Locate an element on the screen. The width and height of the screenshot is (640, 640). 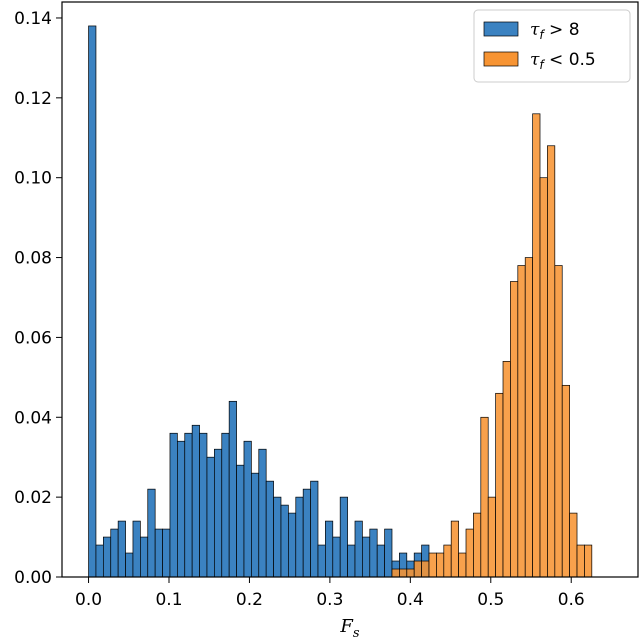
x-tick-label: 0.3 is located at coordinates (329, 600).